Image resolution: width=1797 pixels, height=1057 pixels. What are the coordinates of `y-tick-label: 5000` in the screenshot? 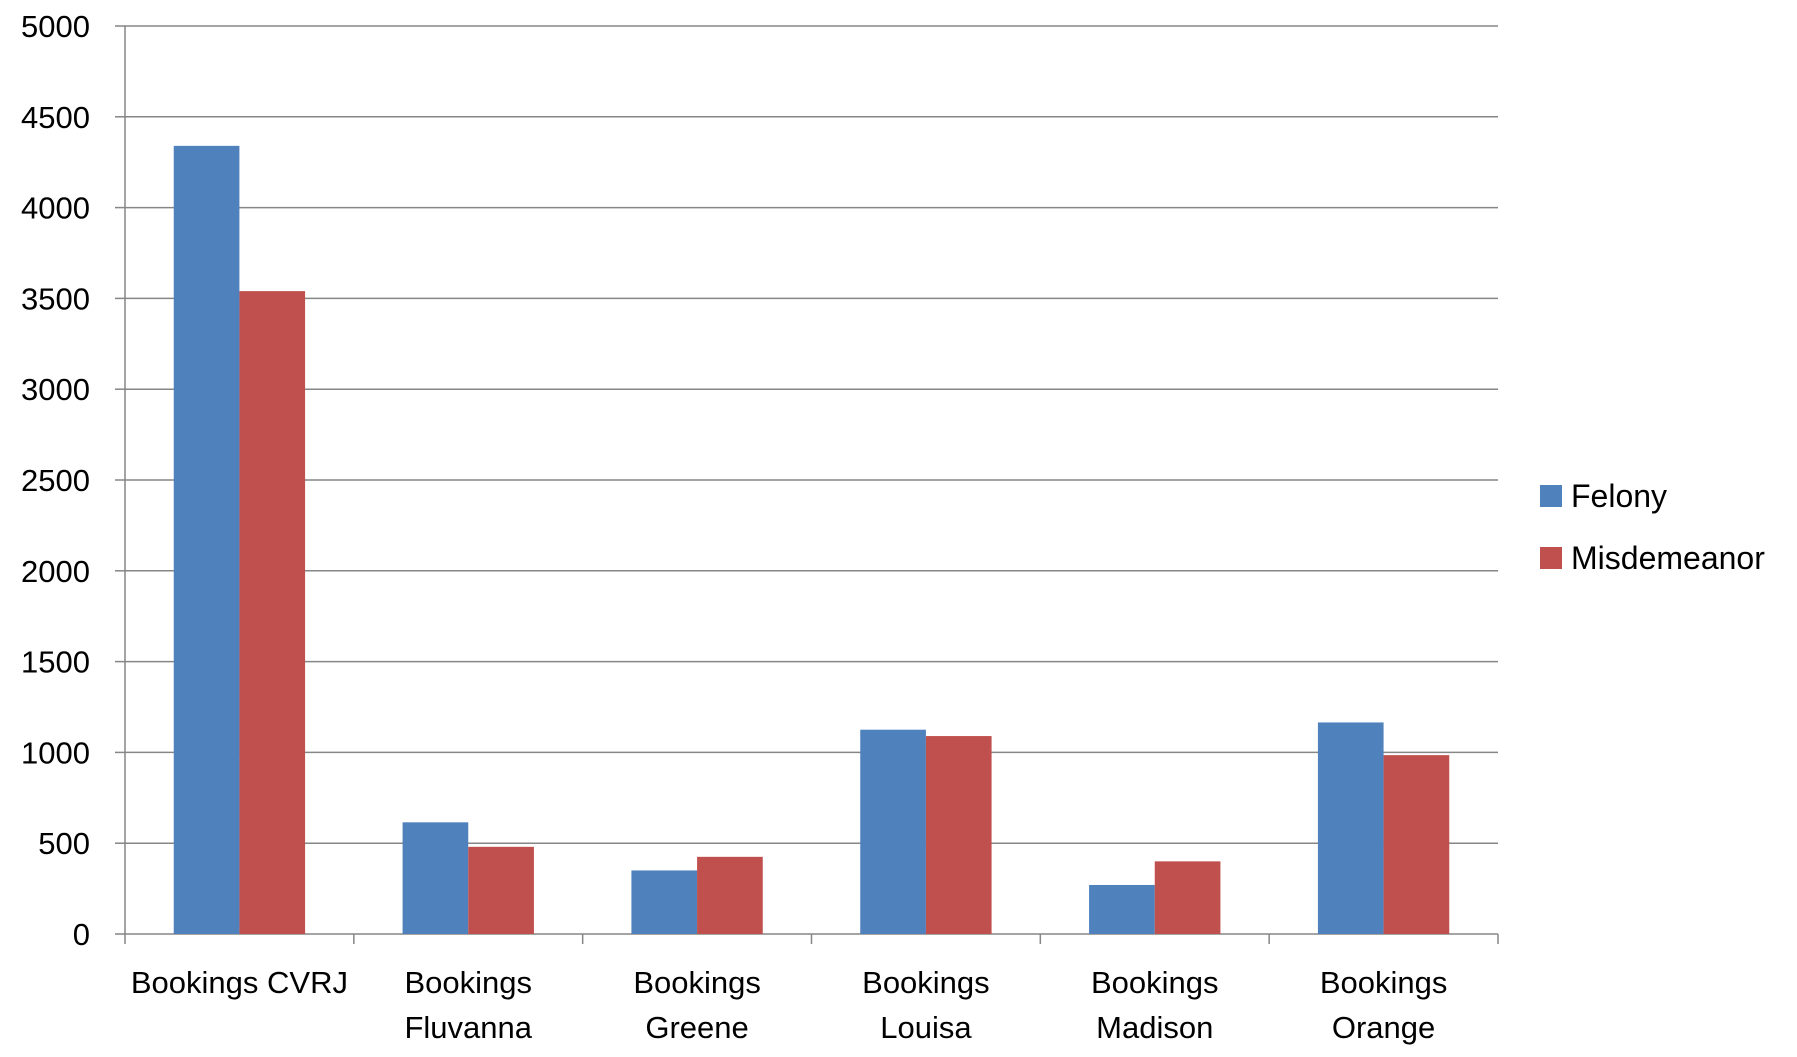 It's located at (55, 26).